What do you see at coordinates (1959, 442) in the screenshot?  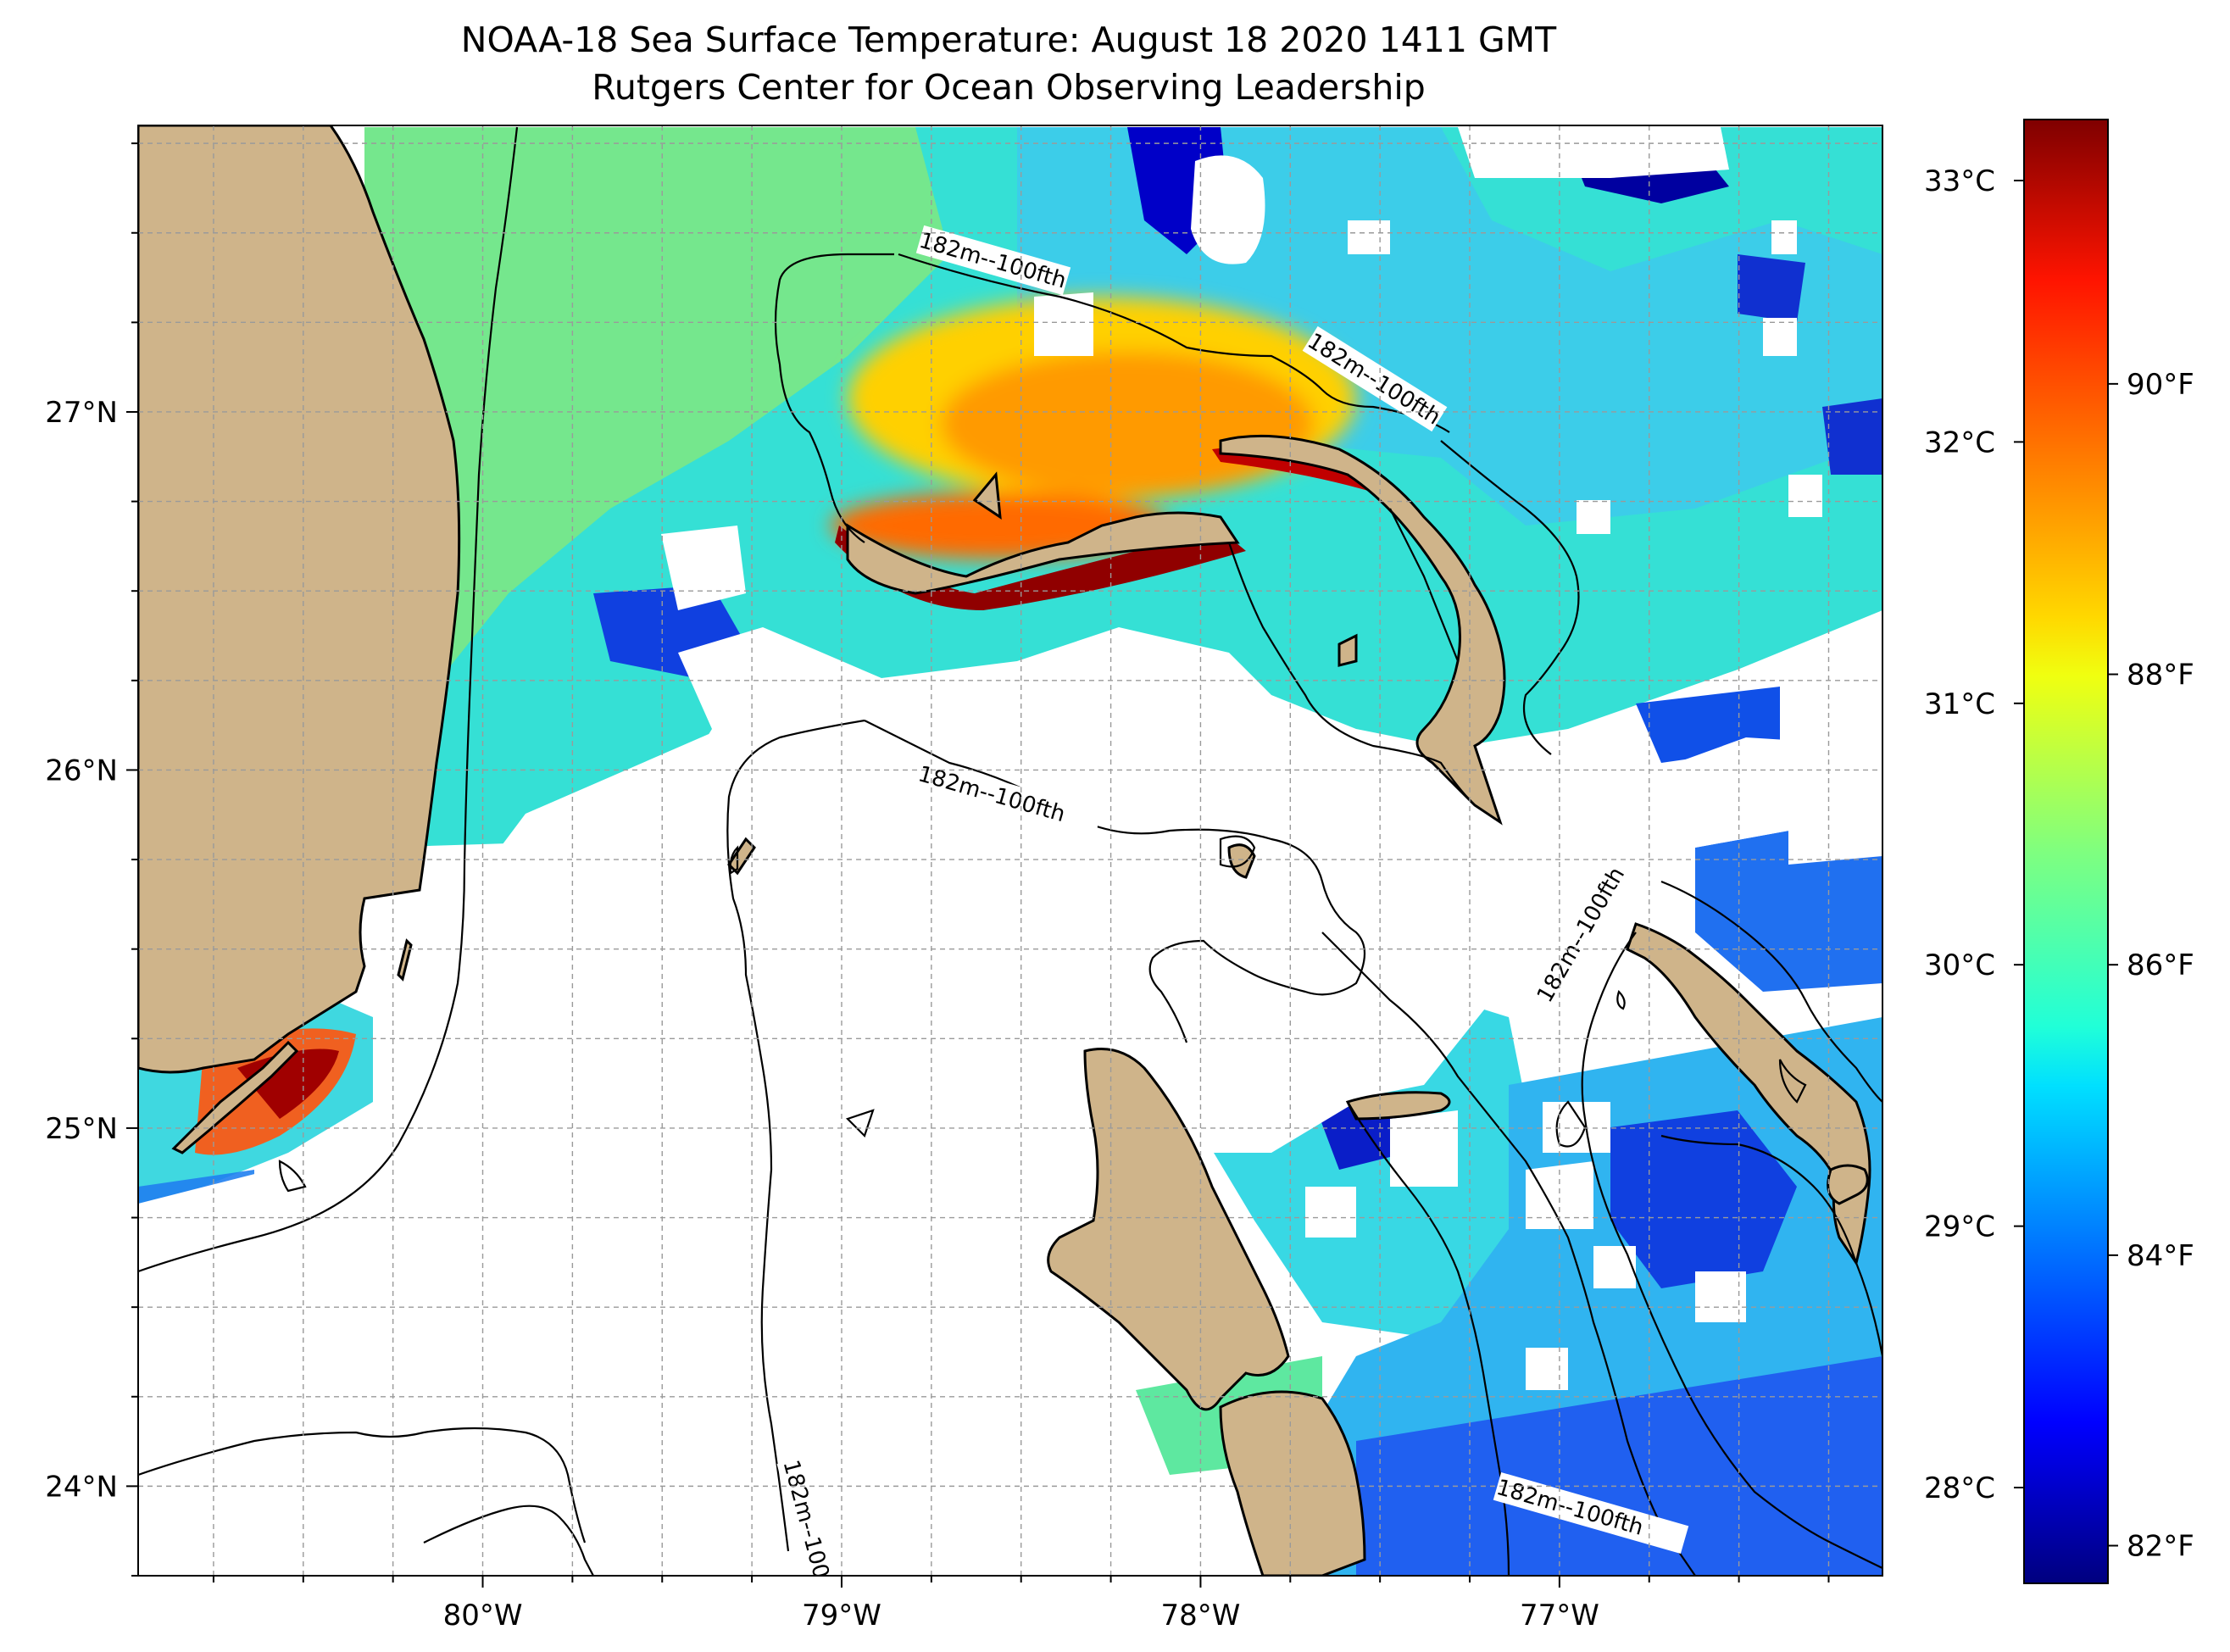 I see `colorbar-c-label: 32°C` at bounding box center [1959, 442].